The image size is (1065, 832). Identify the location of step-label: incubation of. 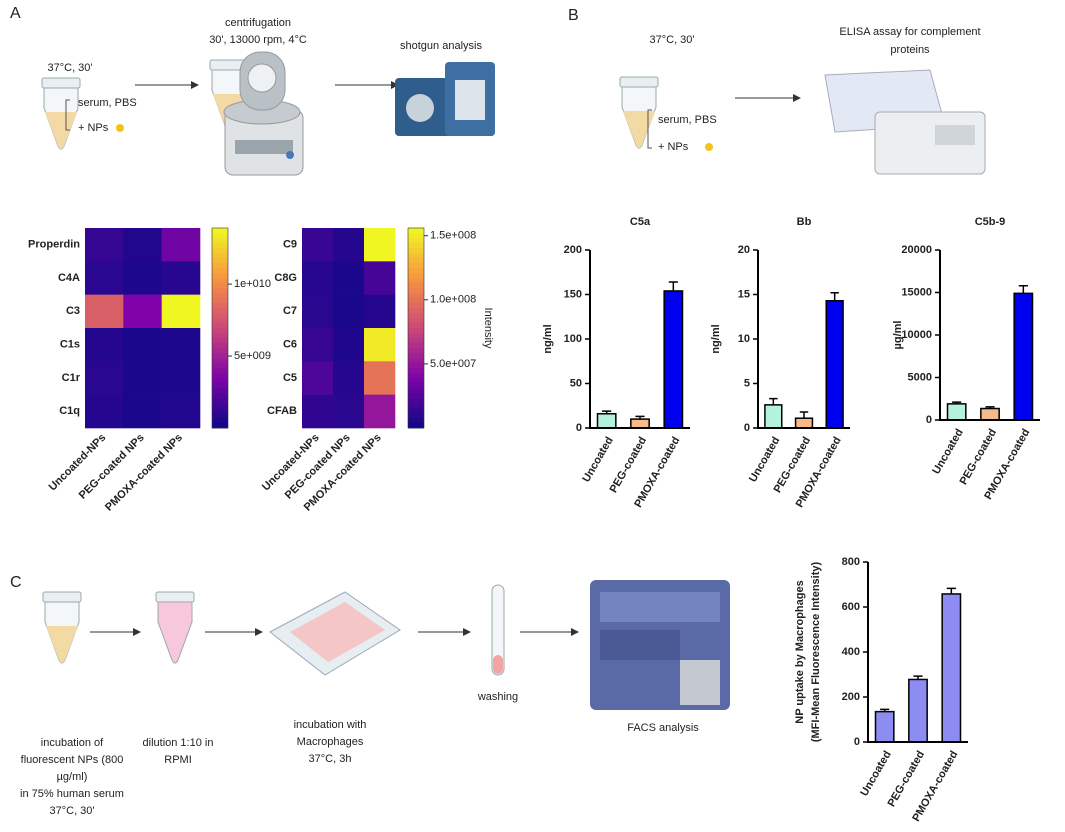
(72, 743).